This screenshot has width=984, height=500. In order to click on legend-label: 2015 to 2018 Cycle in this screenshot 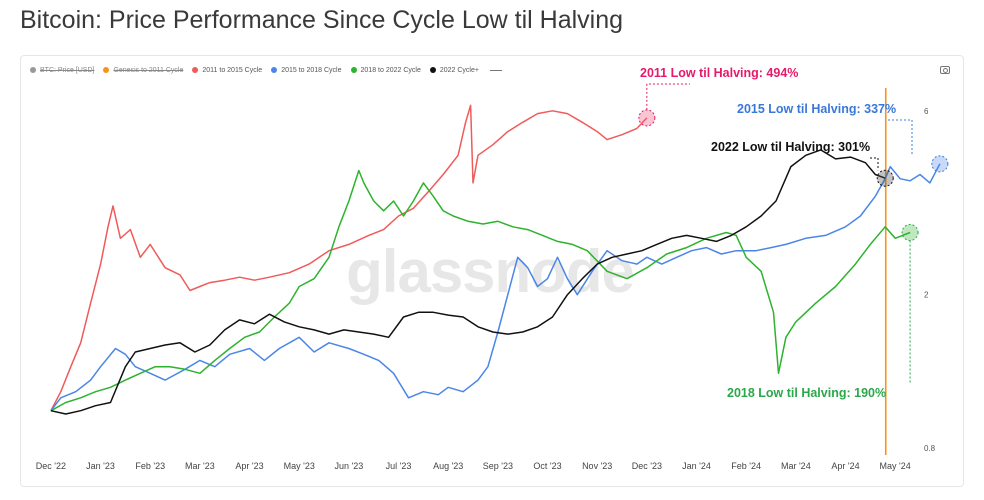, I will do `click(311, 70)`.